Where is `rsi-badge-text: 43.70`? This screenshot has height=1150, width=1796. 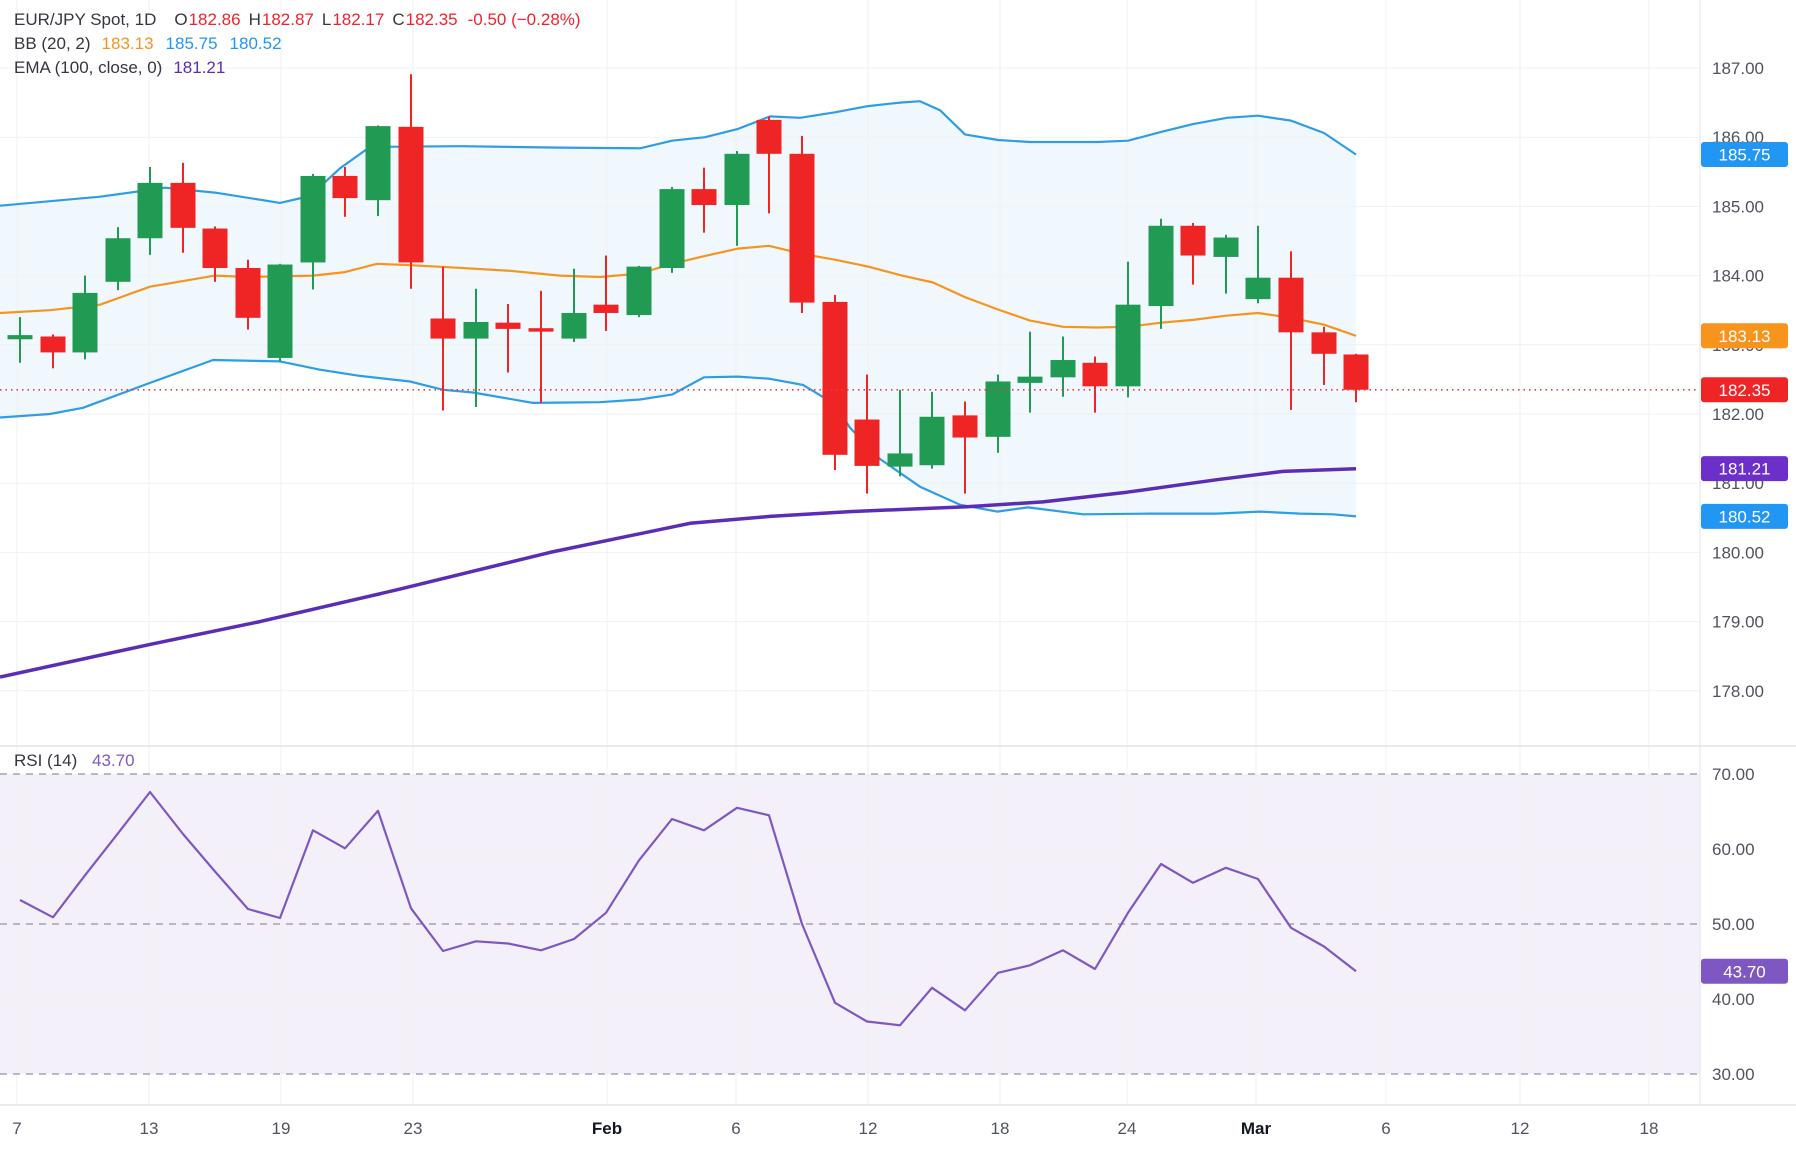
rsi-badge-text: 43.70 is located at coordinates (1744, 971).